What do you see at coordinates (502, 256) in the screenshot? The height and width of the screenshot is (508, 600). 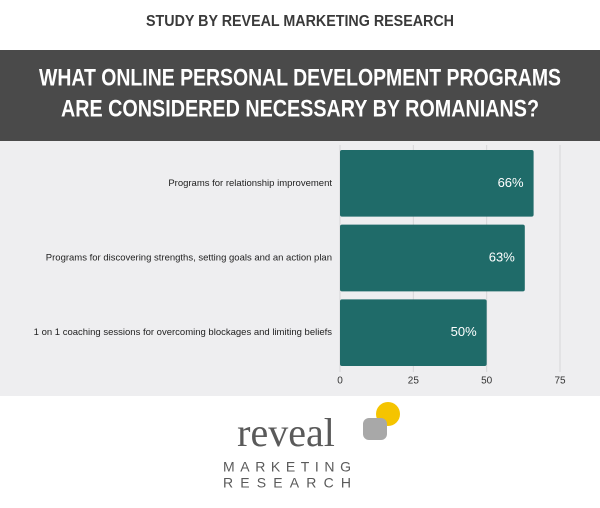 I see `value-label: 63%` at bounding box center [502, 256].